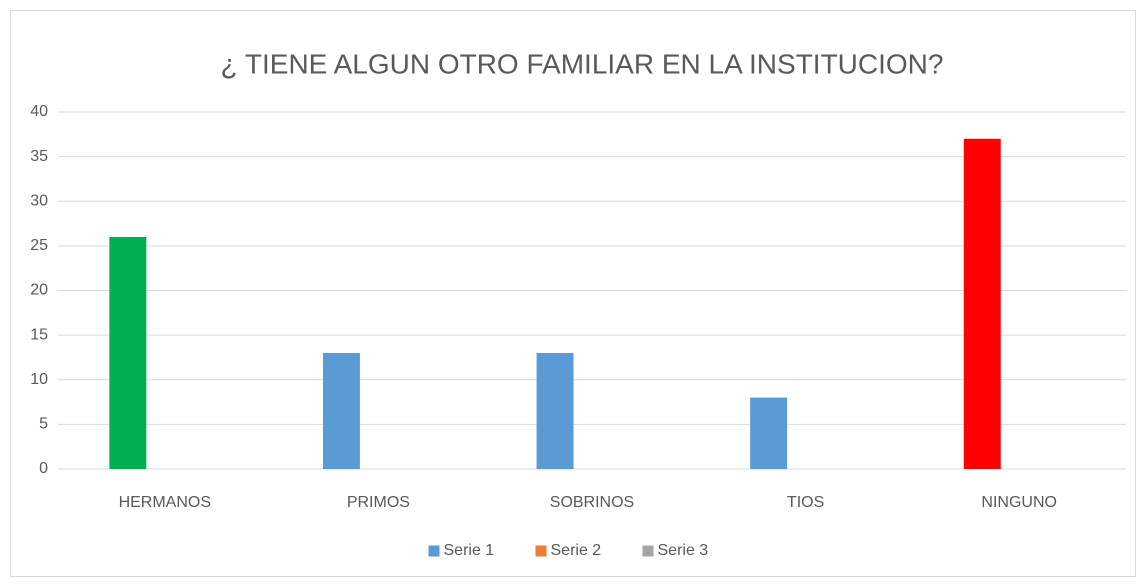  What do you see at coordinates (39, 156) in the screenshot?
I see `y-tick-label: 35` at bounding box center [39, 156].